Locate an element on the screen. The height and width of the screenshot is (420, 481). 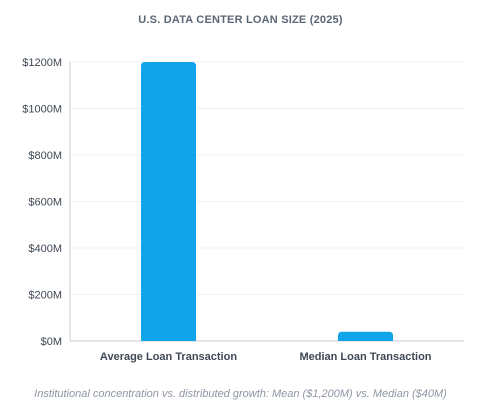
y-tick-label: $600M is located at coordinates (45, 203).